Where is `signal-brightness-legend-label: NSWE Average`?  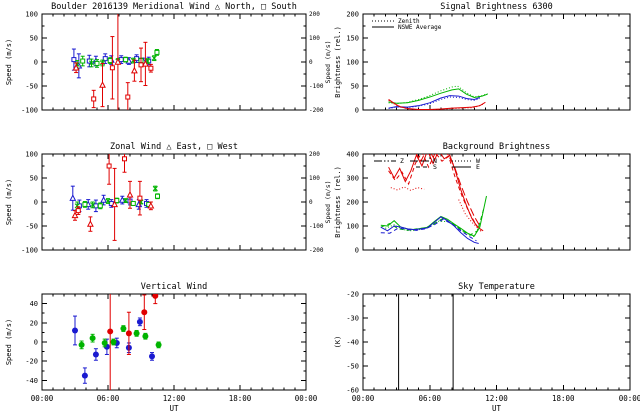
signal-brightness-legend-label: NSWE Average is located at coordinates (420, 27).